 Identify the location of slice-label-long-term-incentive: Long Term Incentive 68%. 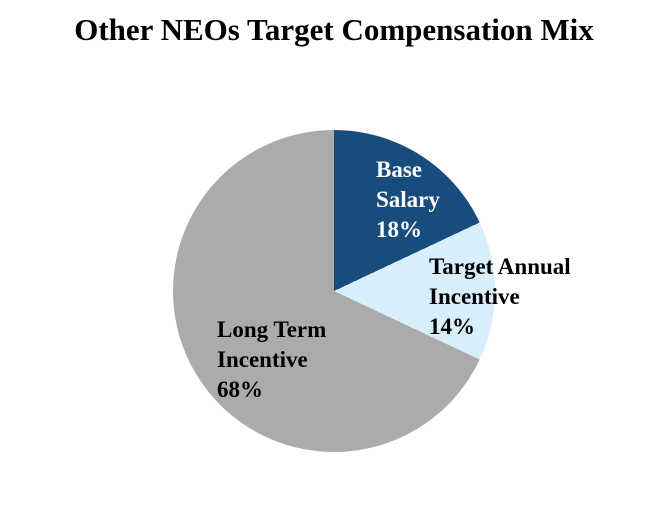
(272, 359).